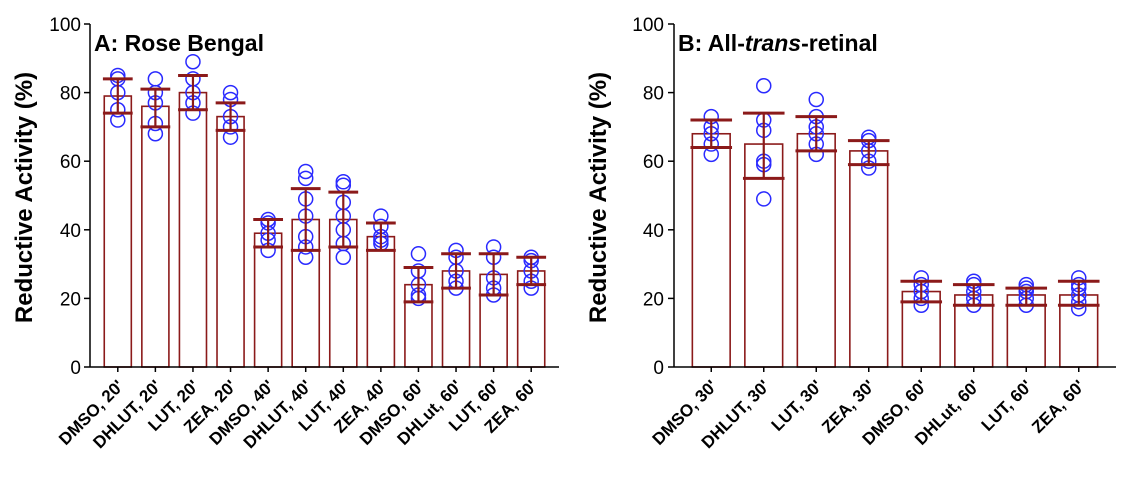 This screenshot has height=478, width=1124. I want to click on chart-title-part: B: All-, so click(711, 43).